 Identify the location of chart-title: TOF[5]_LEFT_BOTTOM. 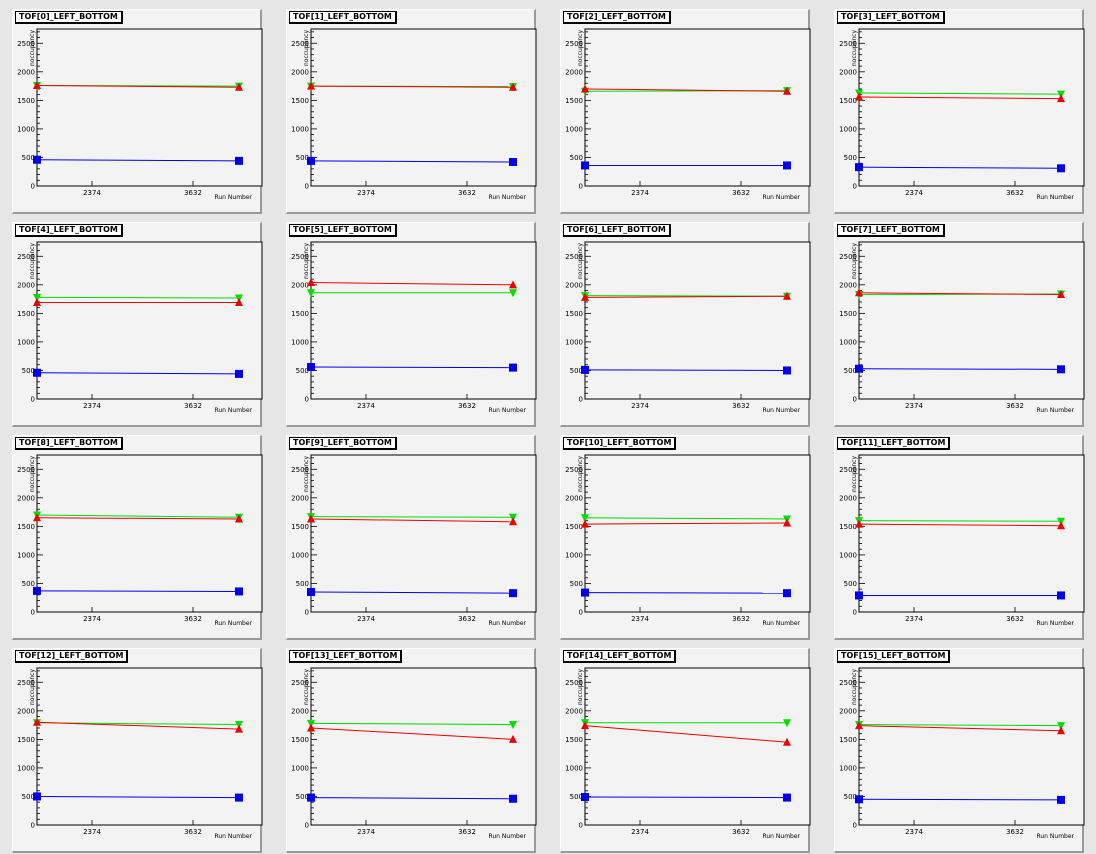
(343, 230).